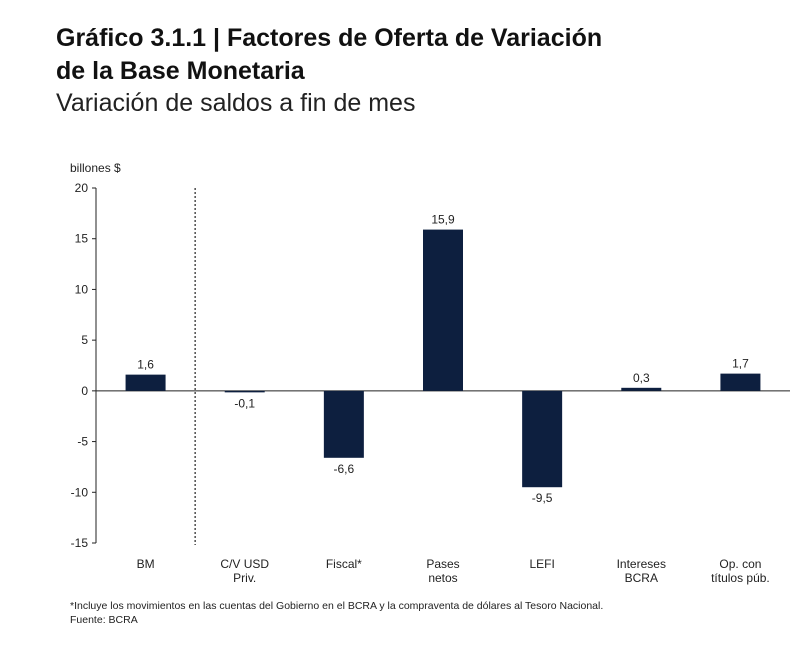  What do you see at coordinates (82, 188) in the screenshot?
I see `y-tick-label: 20` at bounding box center [82, 188].